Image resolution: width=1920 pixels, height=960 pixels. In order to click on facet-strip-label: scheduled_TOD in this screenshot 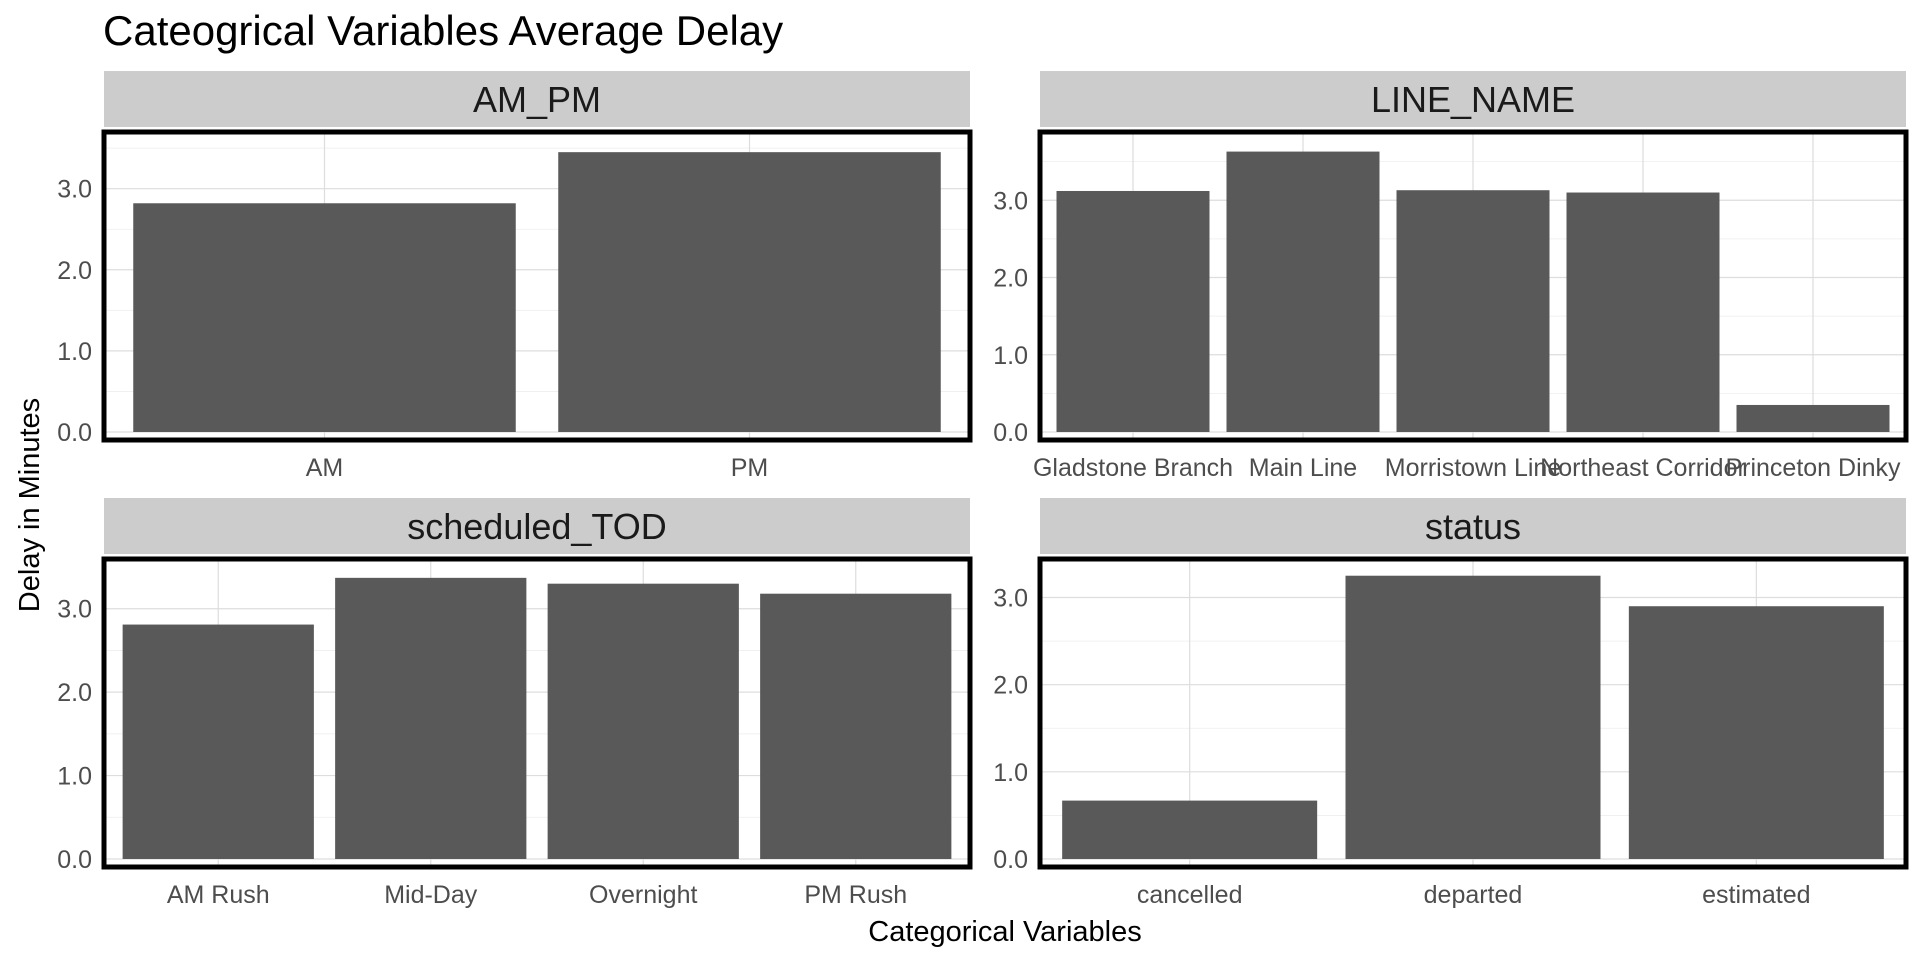, I will do `click(537, 526)`.